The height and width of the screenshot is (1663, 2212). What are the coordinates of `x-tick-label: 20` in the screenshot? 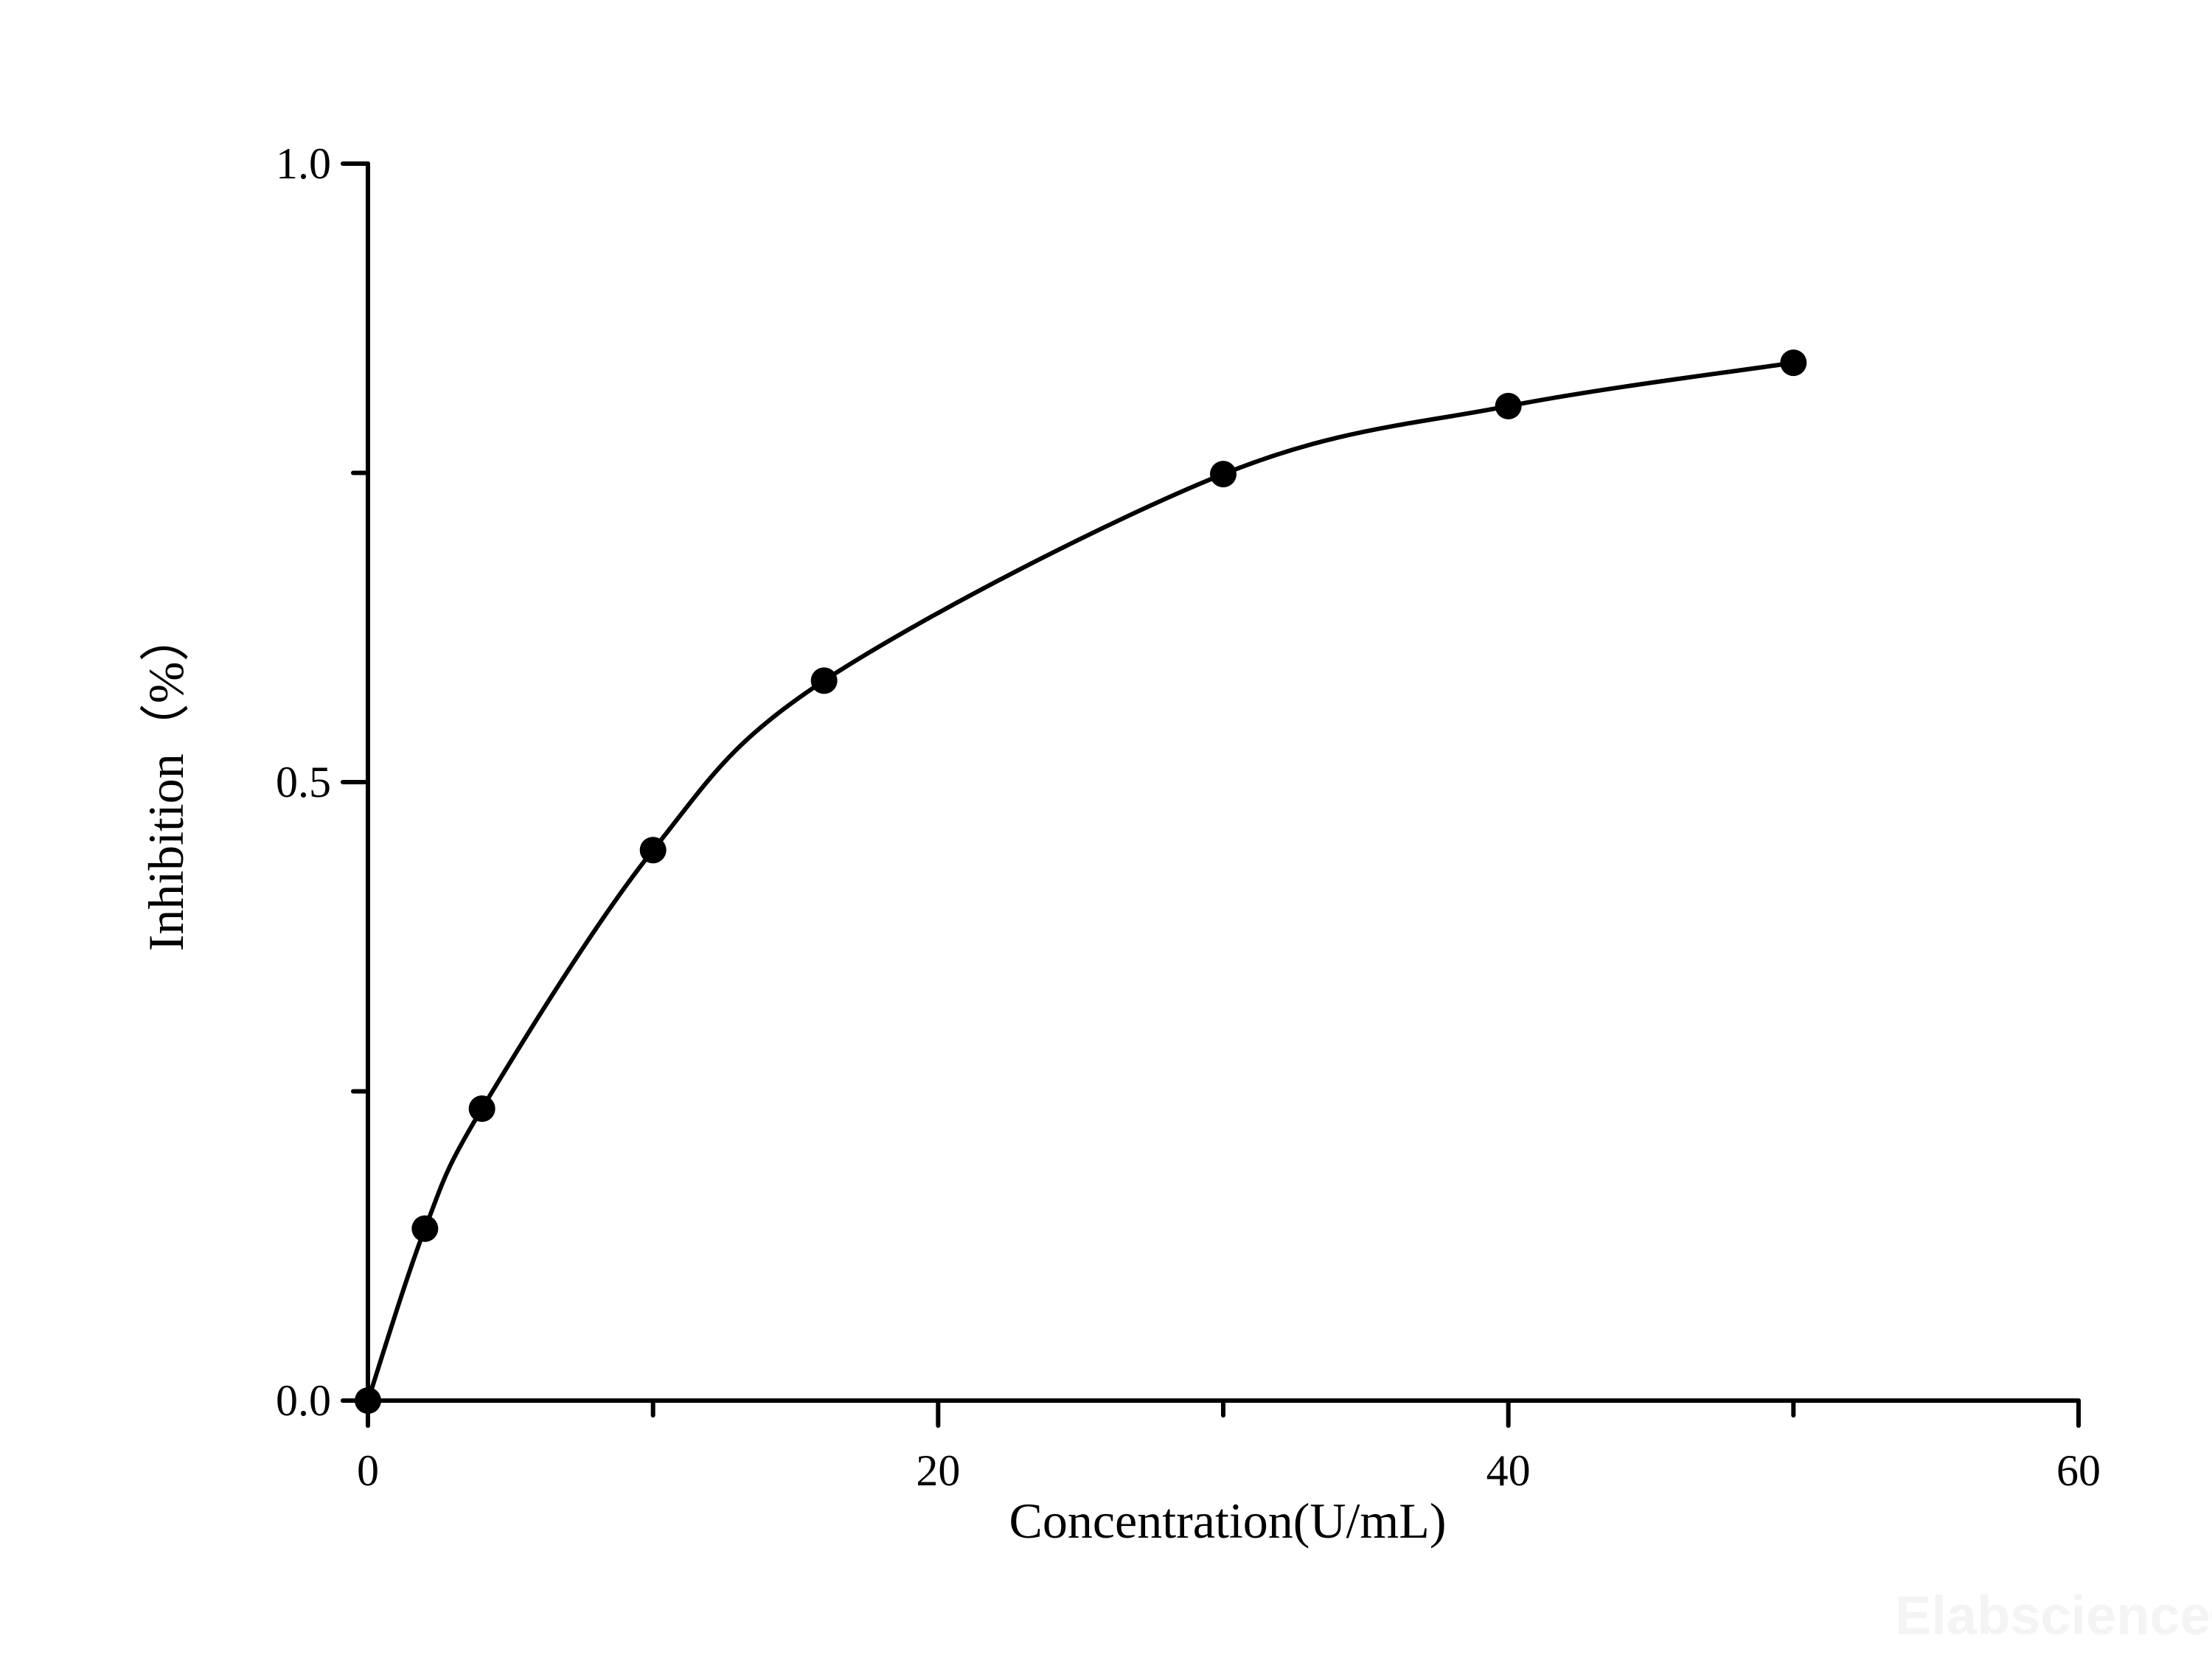 It's located at (938, 1470).